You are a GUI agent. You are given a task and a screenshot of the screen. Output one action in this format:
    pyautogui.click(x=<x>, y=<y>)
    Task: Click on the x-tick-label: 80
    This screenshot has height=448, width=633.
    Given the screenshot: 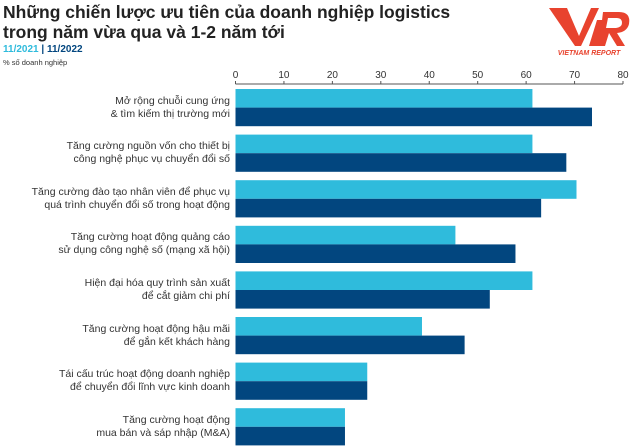 What is the action you would take?
    pyautogui.click(x=623, y=75)
    